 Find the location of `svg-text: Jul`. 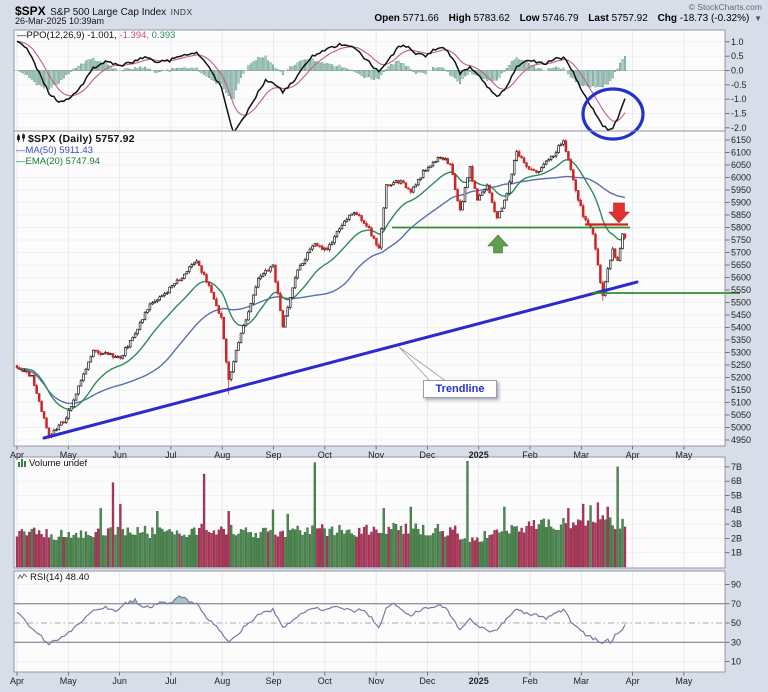

svg-text: Jul is located at coordinates (171, 681).